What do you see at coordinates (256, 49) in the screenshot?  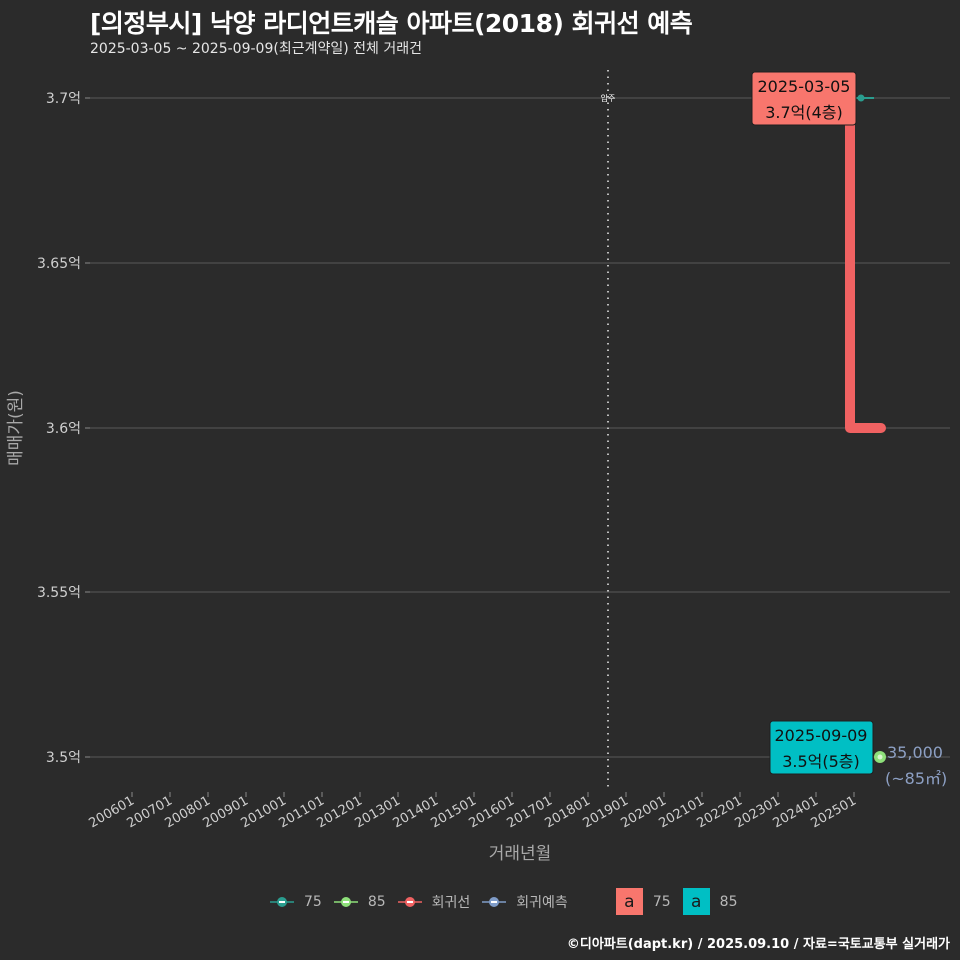 I see `chart-subtitle: 2025-03-05 ~ 2025-09-09(최근계약일) 전체 거래건` at bounding box center [256, 49].